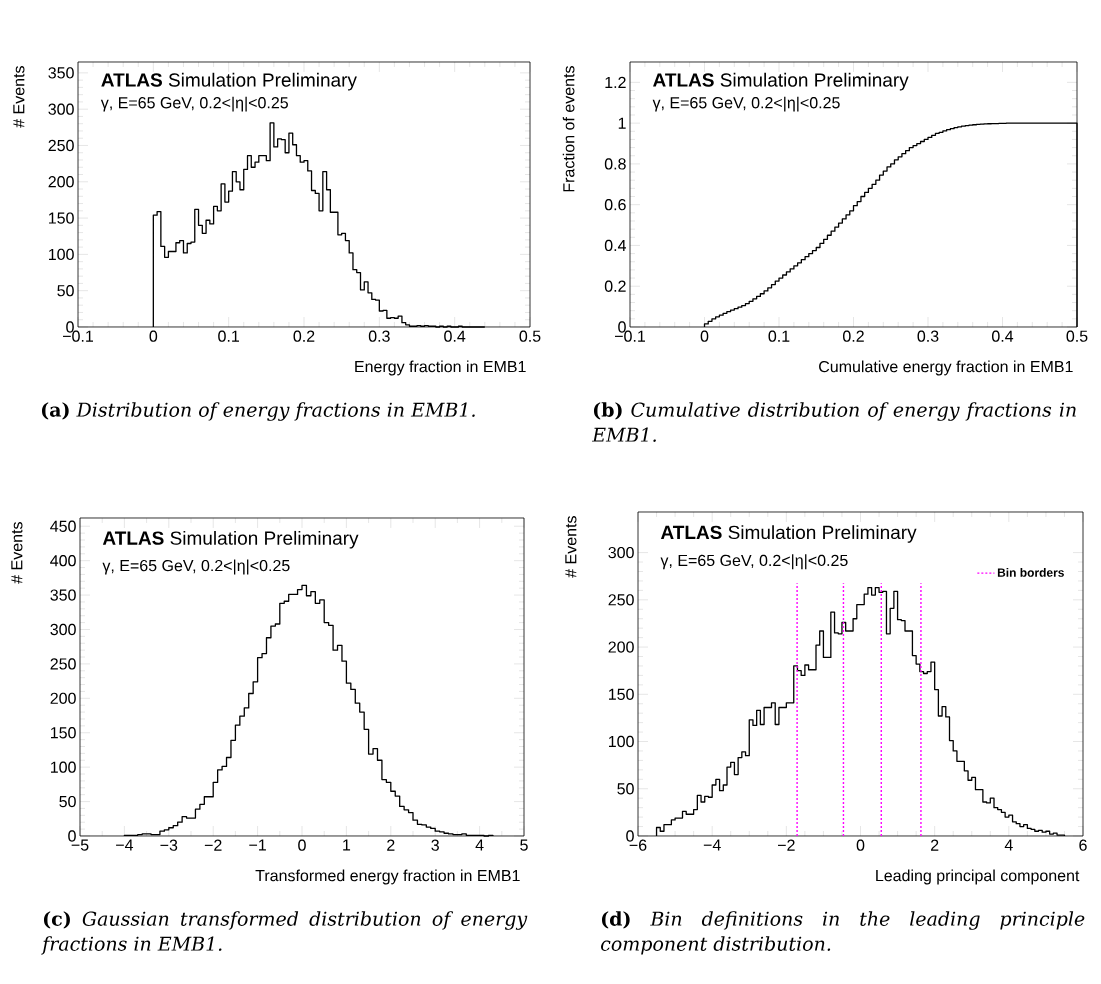  What do you see at coordinates (63, 561) in the screenshot?
I see `y-tick-label: 400` at bounding box center [63, 561].